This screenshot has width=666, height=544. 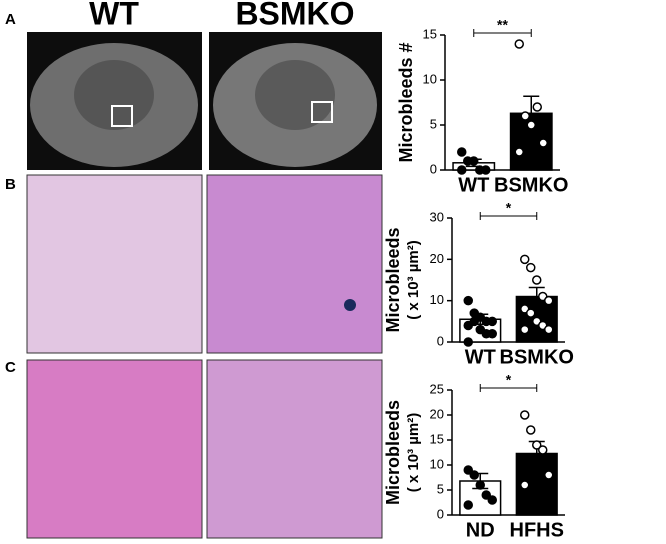 What do you see at coordinates (537, 530) in the screenshot?
I see `x-tick-label: HFHS` at bounding box center [537, 530].